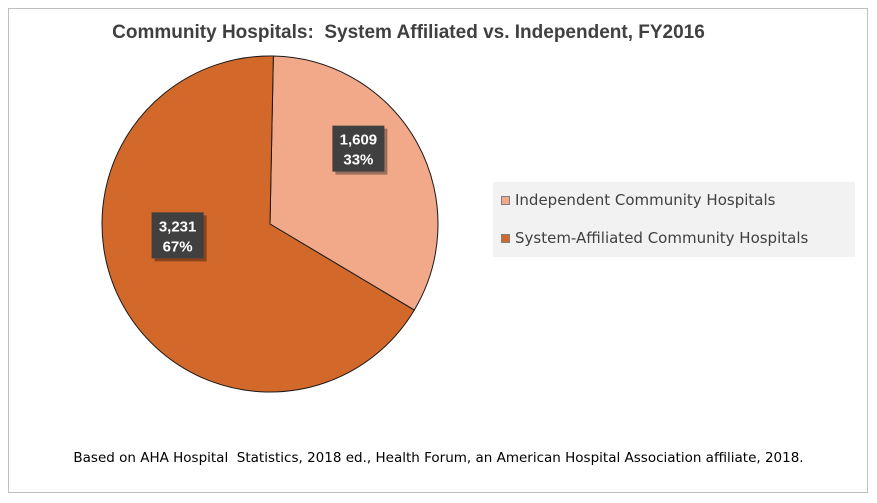 The image size is (877, 503). I want to click on data-label-value-independent: 1,609, so click(359, 140).